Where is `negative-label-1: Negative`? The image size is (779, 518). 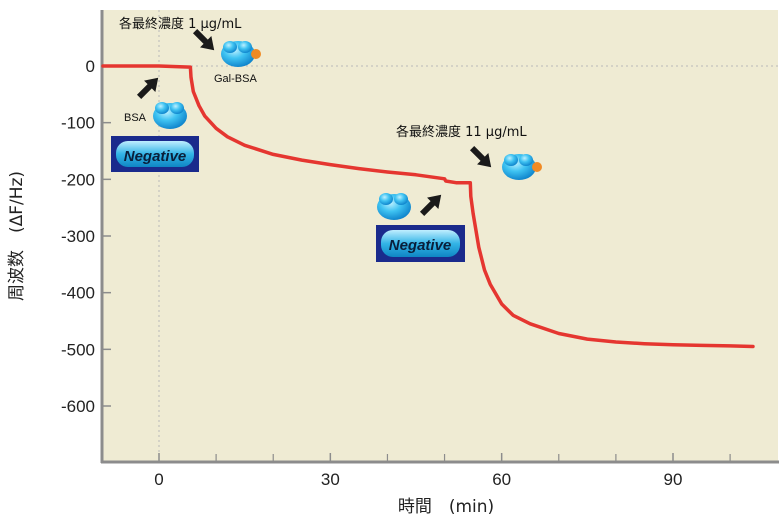 negative-label-1: Negative is located at coordinates (155, 156).